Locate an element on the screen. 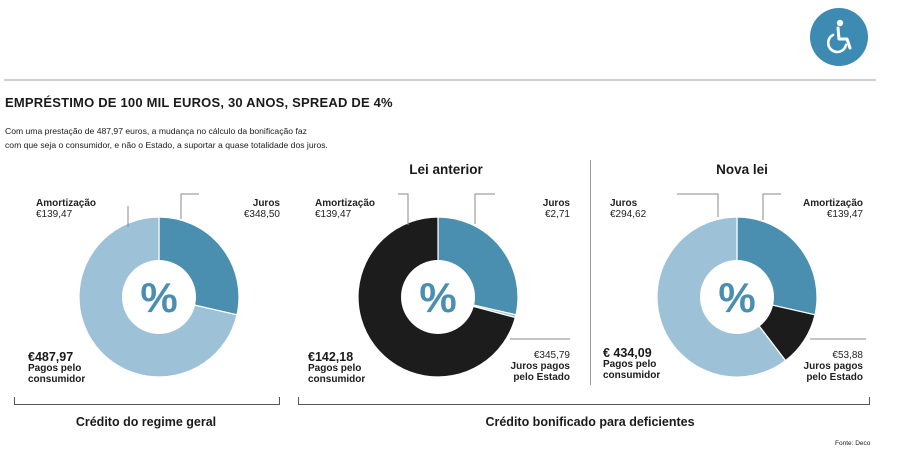 This screenshot has width=900, height=458. anterior-amortizacao-name: Amortização is located at coordinates (345, 203).